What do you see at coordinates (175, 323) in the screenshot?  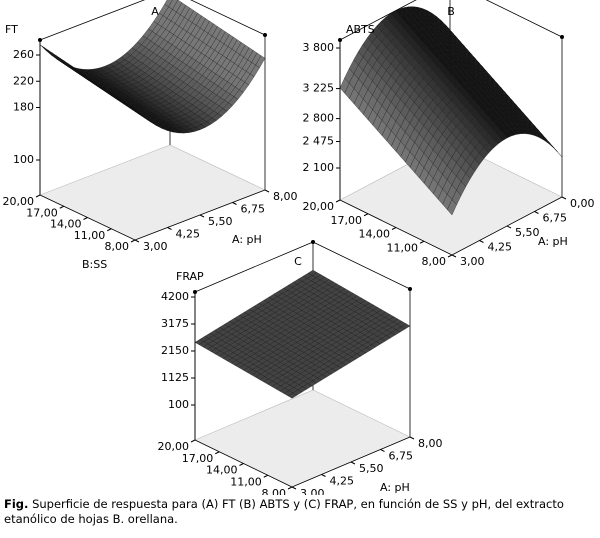 I see `z-tick-label: 3175` at bounding box center [175, 323].